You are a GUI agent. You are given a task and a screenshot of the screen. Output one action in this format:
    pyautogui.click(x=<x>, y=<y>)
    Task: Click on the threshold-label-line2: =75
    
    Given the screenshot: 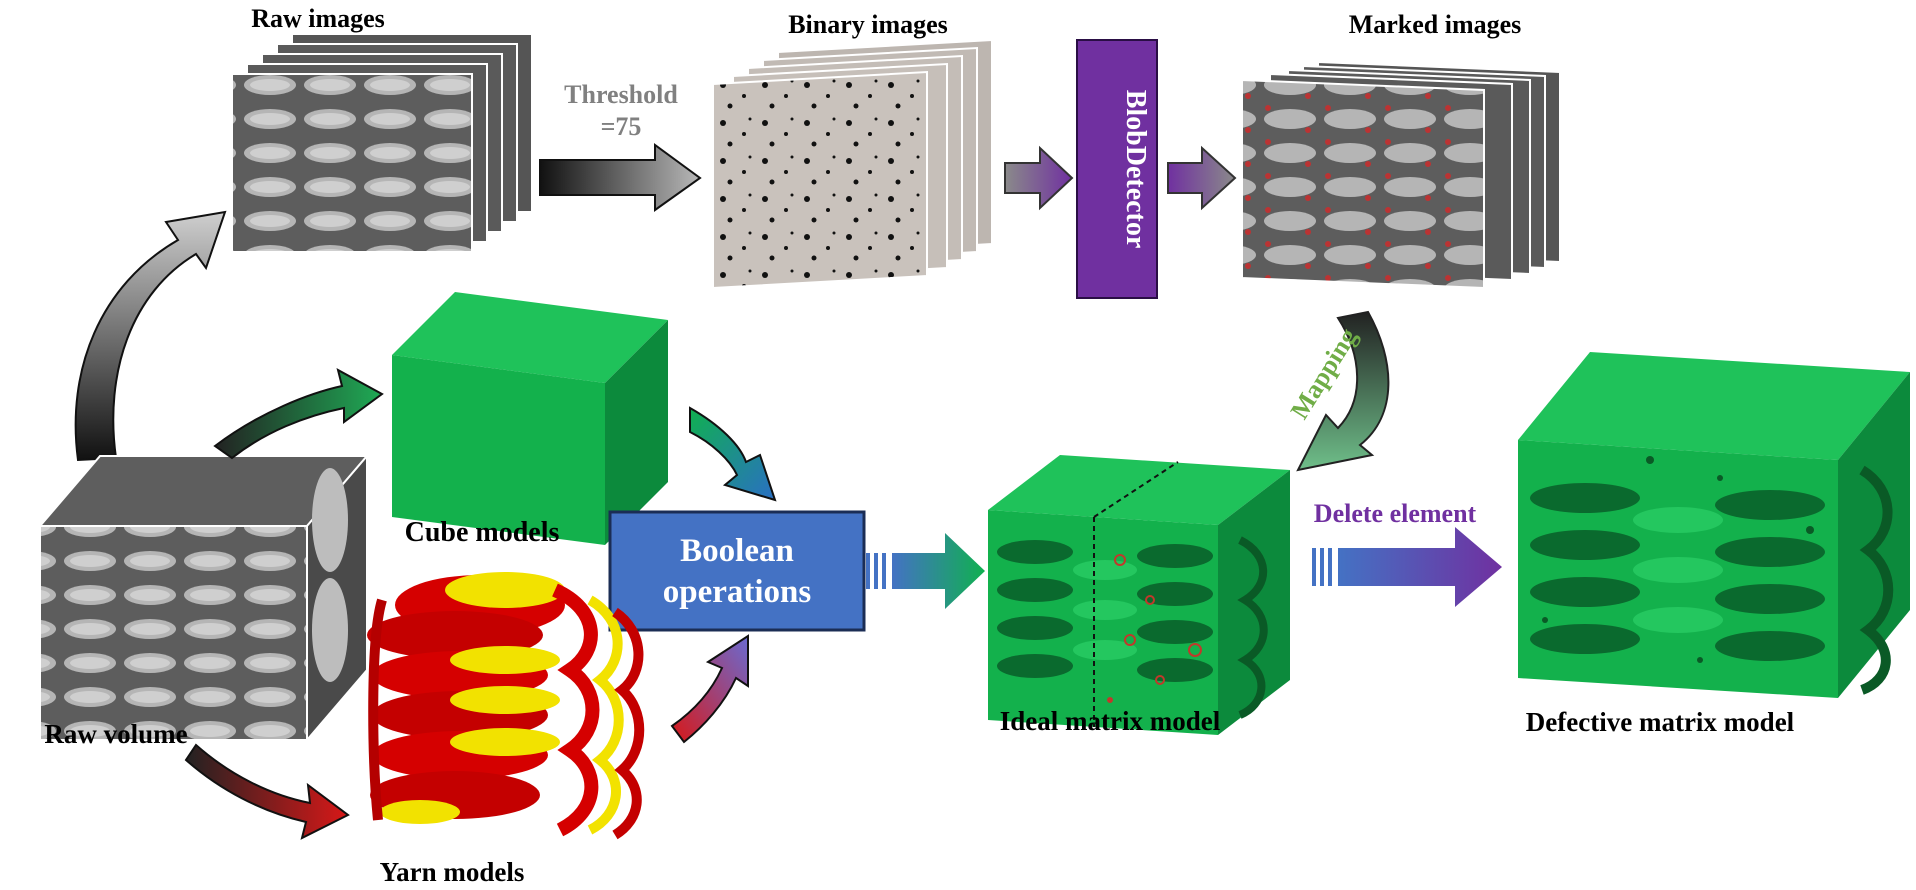 What is the action you would take?
    pyautogui.click(x=621, y=126)
    